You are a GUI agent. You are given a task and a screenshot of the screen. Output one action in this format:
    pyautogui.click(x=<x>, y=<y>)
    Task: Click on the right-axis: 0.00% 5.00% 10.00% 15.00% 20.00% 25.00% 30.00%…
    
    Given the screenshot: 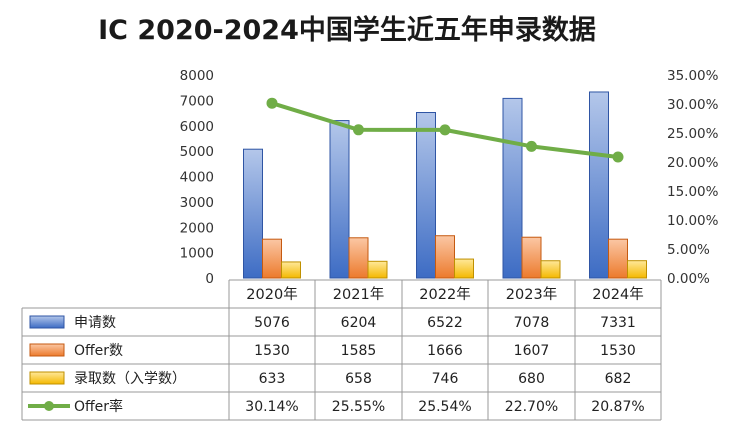 What is the action you would take?
    pyautogui.click(x=693, y=177)
    